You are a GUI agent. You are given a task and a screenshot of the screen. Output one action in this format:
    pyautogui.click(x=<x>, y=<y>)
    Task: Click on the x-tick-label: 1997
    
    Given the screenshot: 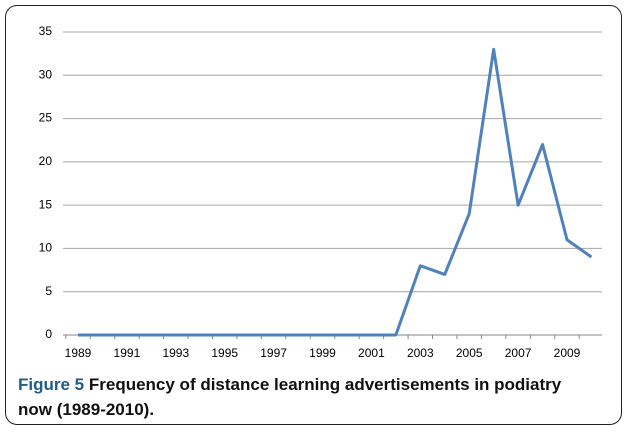 What is the action you would take?
    pyautogui.click(x=273, y=353)
    